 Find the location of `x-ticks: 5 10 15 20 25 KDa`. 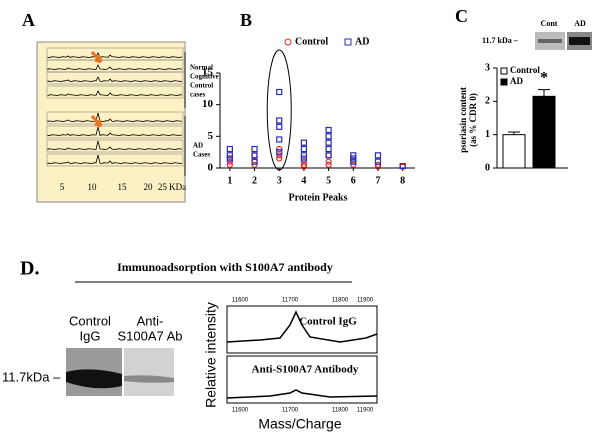

x-ticks: 5 10 15 20 25 KDa is located at coordinates (123, 187).